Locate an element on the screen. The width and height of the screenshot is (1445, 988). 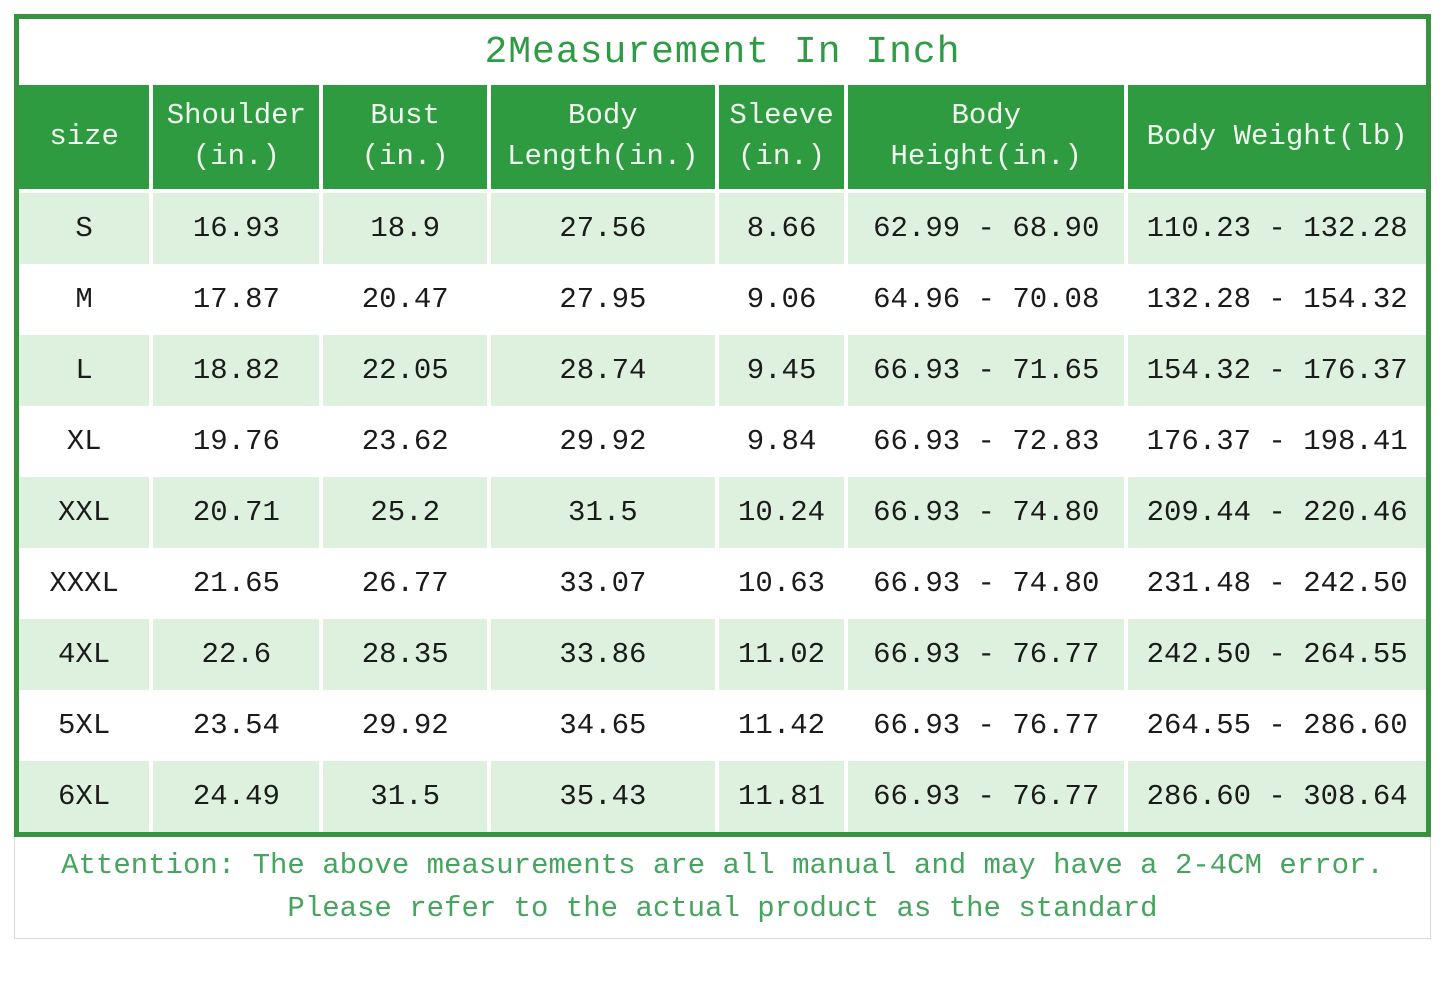
table-cell: 9.06 is located at coordinates (782, 299).